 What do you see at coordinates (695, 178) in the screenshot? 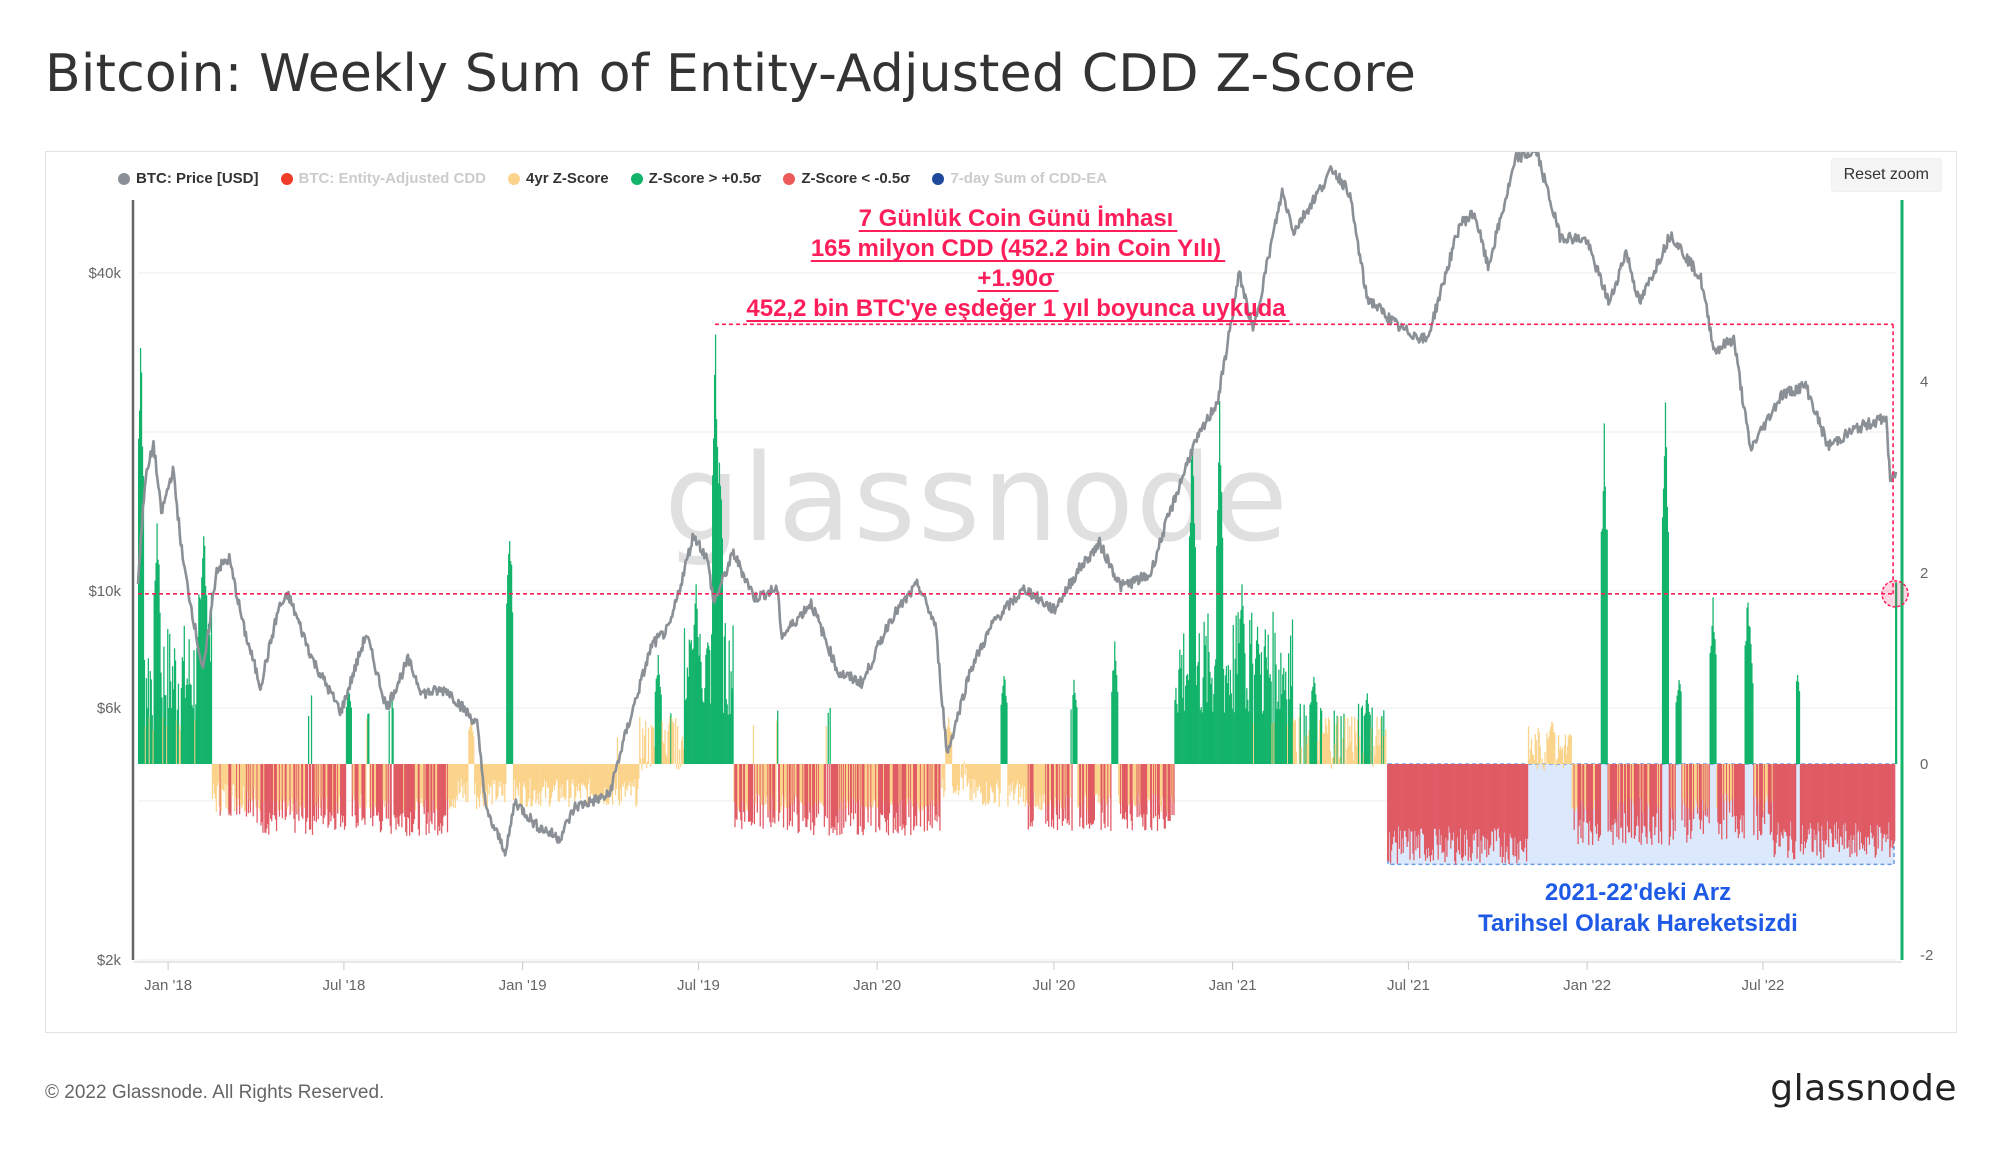
I see `legend-item-zscore-positive: Z-Score > +0.5σ` at bounding box center [695, 178].